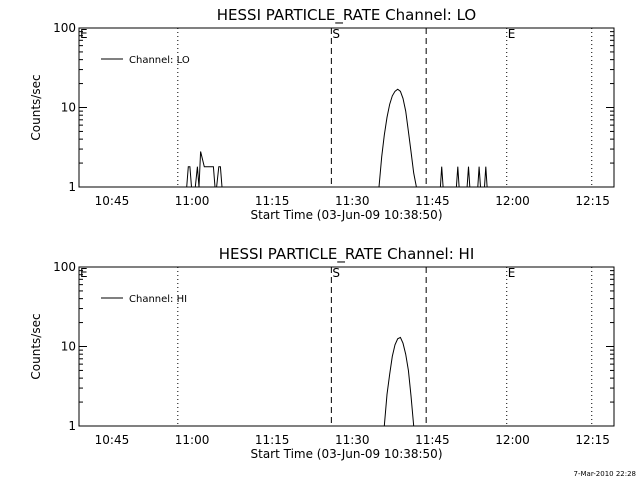 This screenshot has width=640, height=480. I want to click on chart-title: HESSI PARTICLE_RATE Channel: LO, so click(346, 15).